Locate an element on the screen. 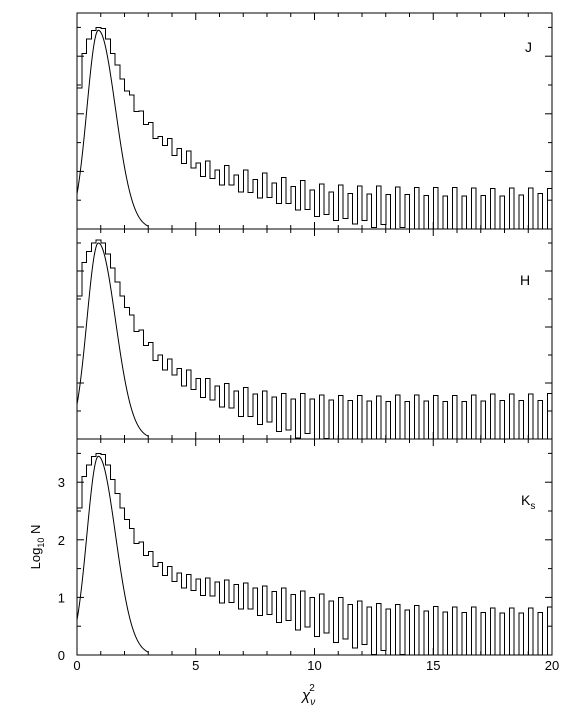 Image resolution: width=570 pixels, height=715 pixels. x-axis-label: χν 2 is located at coordinates (307, 695).